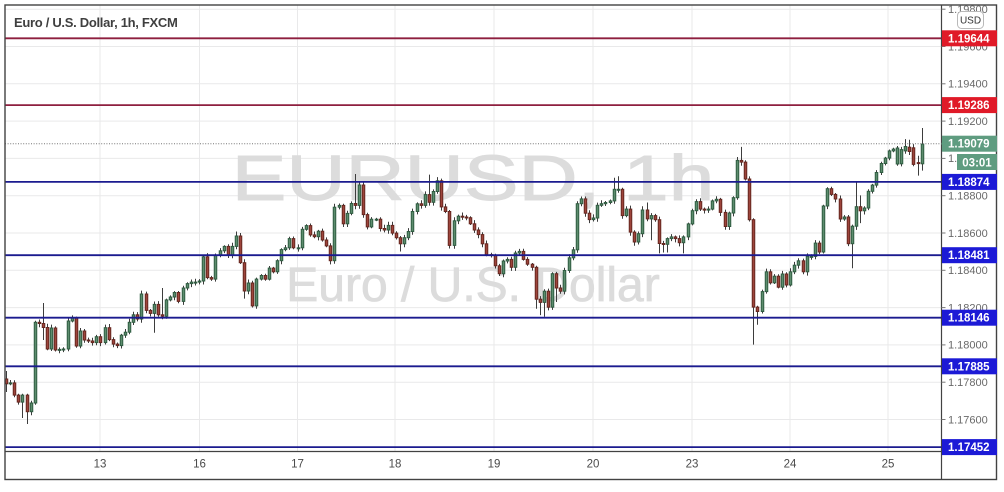 Image resolution: width=1004 pixels, height=492 pixels. I want to click on svg-text: 16, so click(199, 465).